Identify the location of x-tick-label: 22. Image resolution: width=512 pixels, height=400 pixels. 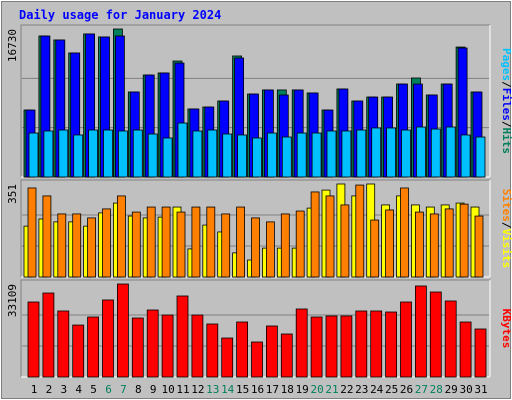
(346, 389).